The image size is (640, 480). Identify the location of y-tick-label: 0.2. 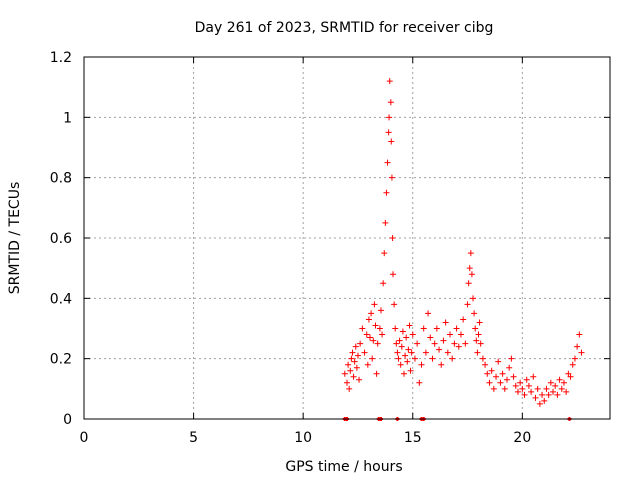
(61, 360).